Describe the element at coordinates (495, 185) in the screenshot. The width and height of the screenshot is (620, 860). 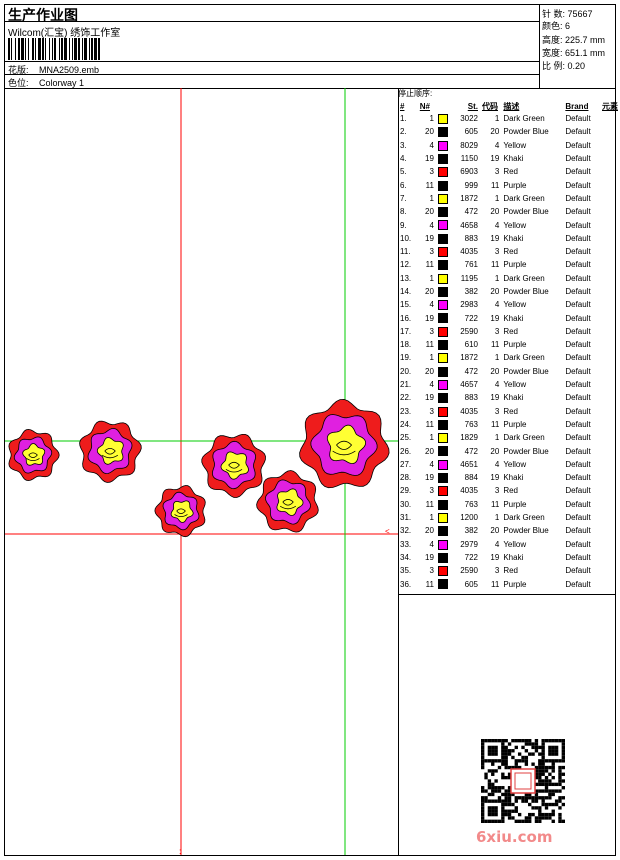
I see `row-code: 11` at that location.